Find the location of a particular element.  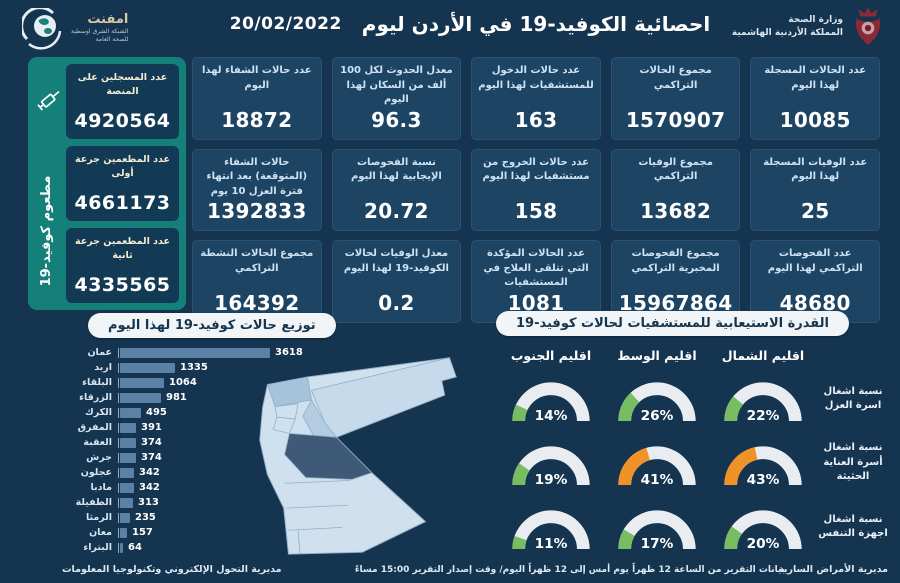

report-date: 20/02/2022 is located at coordinates (285, 24).